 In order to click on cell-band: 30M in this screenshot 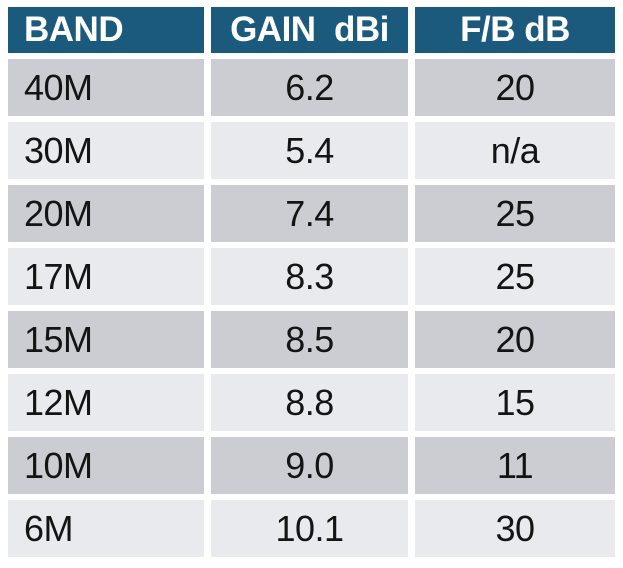, I will do `click(106, 150)`.